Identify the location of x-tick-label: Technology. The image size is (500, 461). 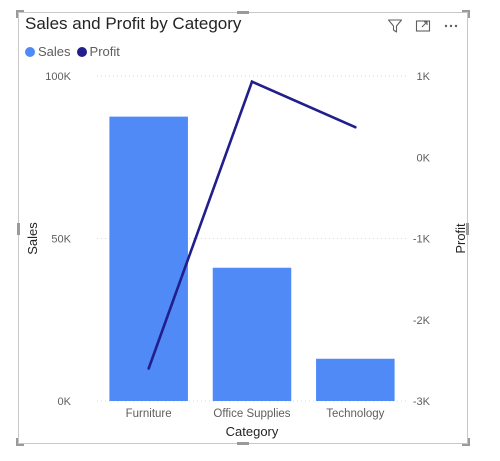
(355, 414).